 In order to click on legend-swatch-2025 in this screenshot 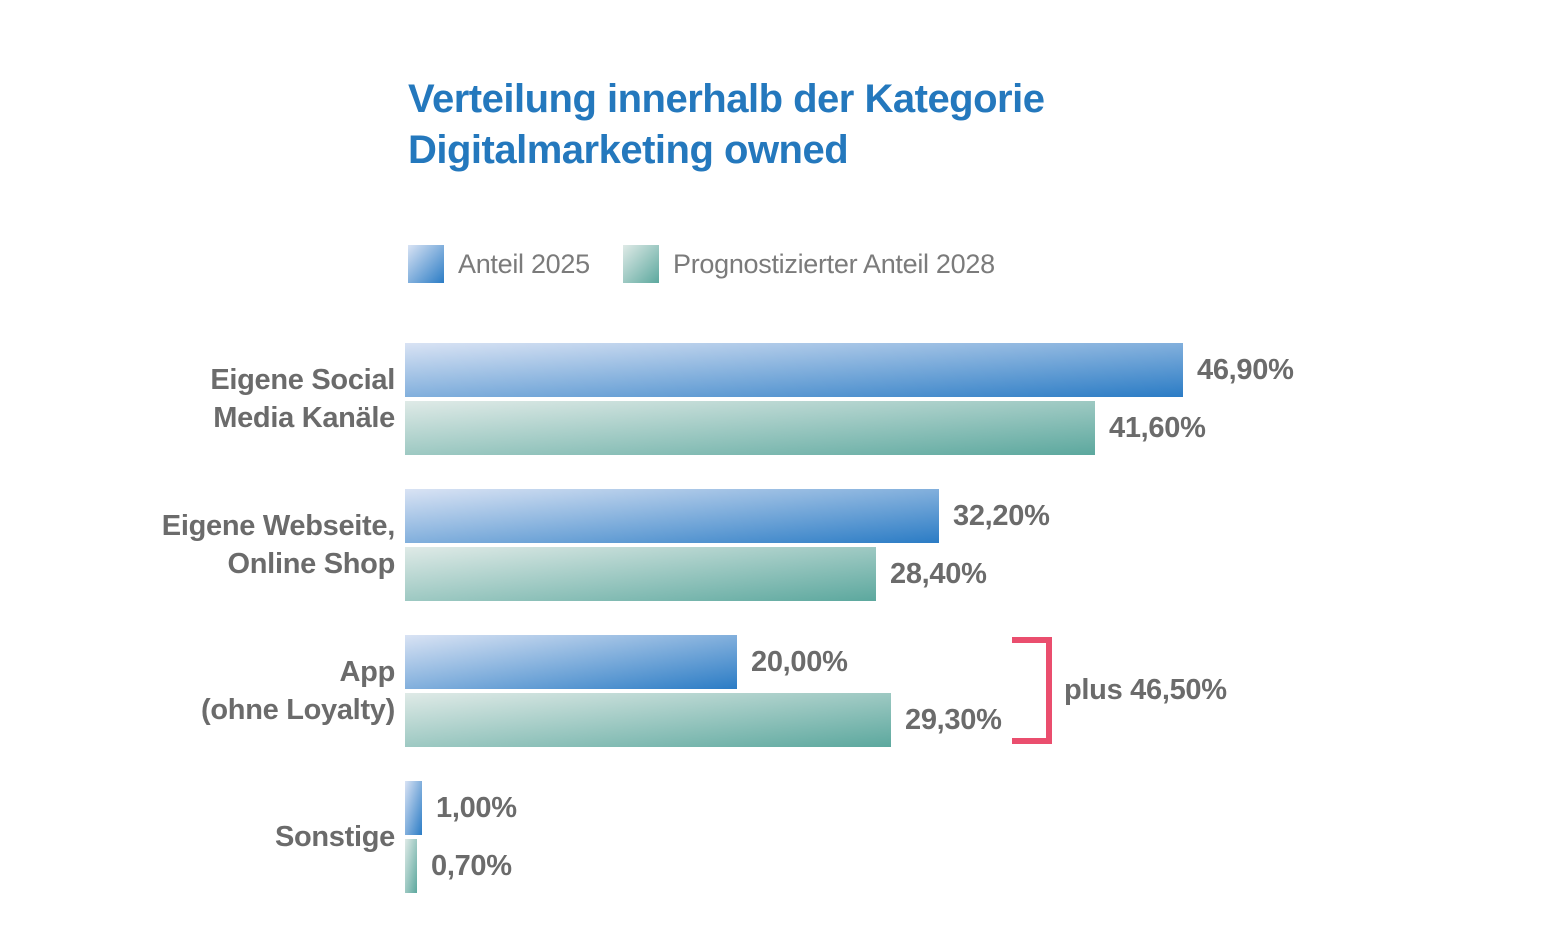, I will do `click(426, 264)`.